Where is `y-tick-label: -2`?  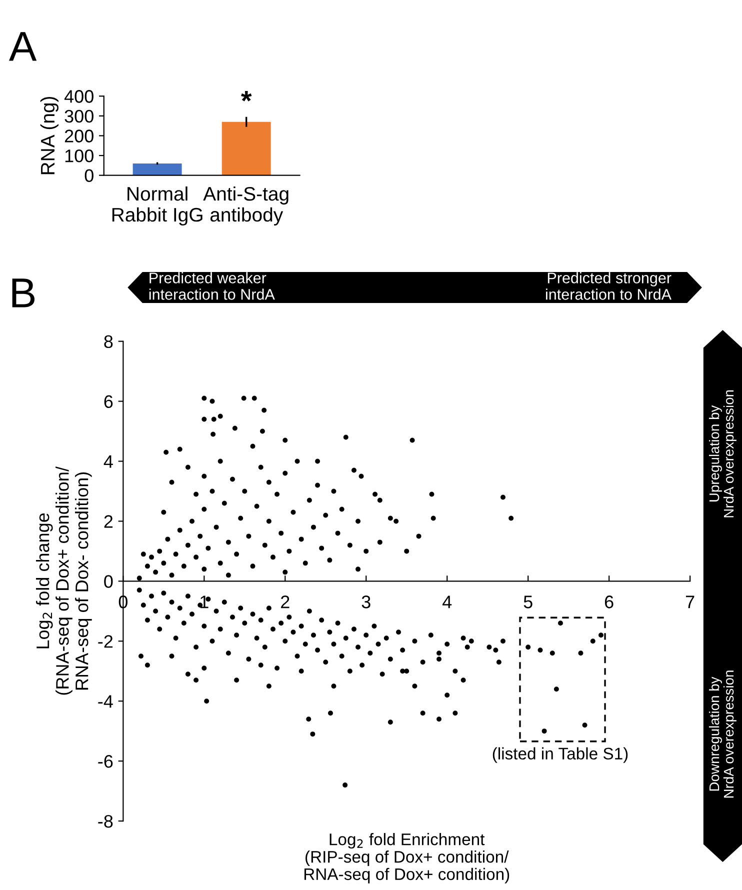 y-tick-label: -2 is located at coordinates (105, 641).